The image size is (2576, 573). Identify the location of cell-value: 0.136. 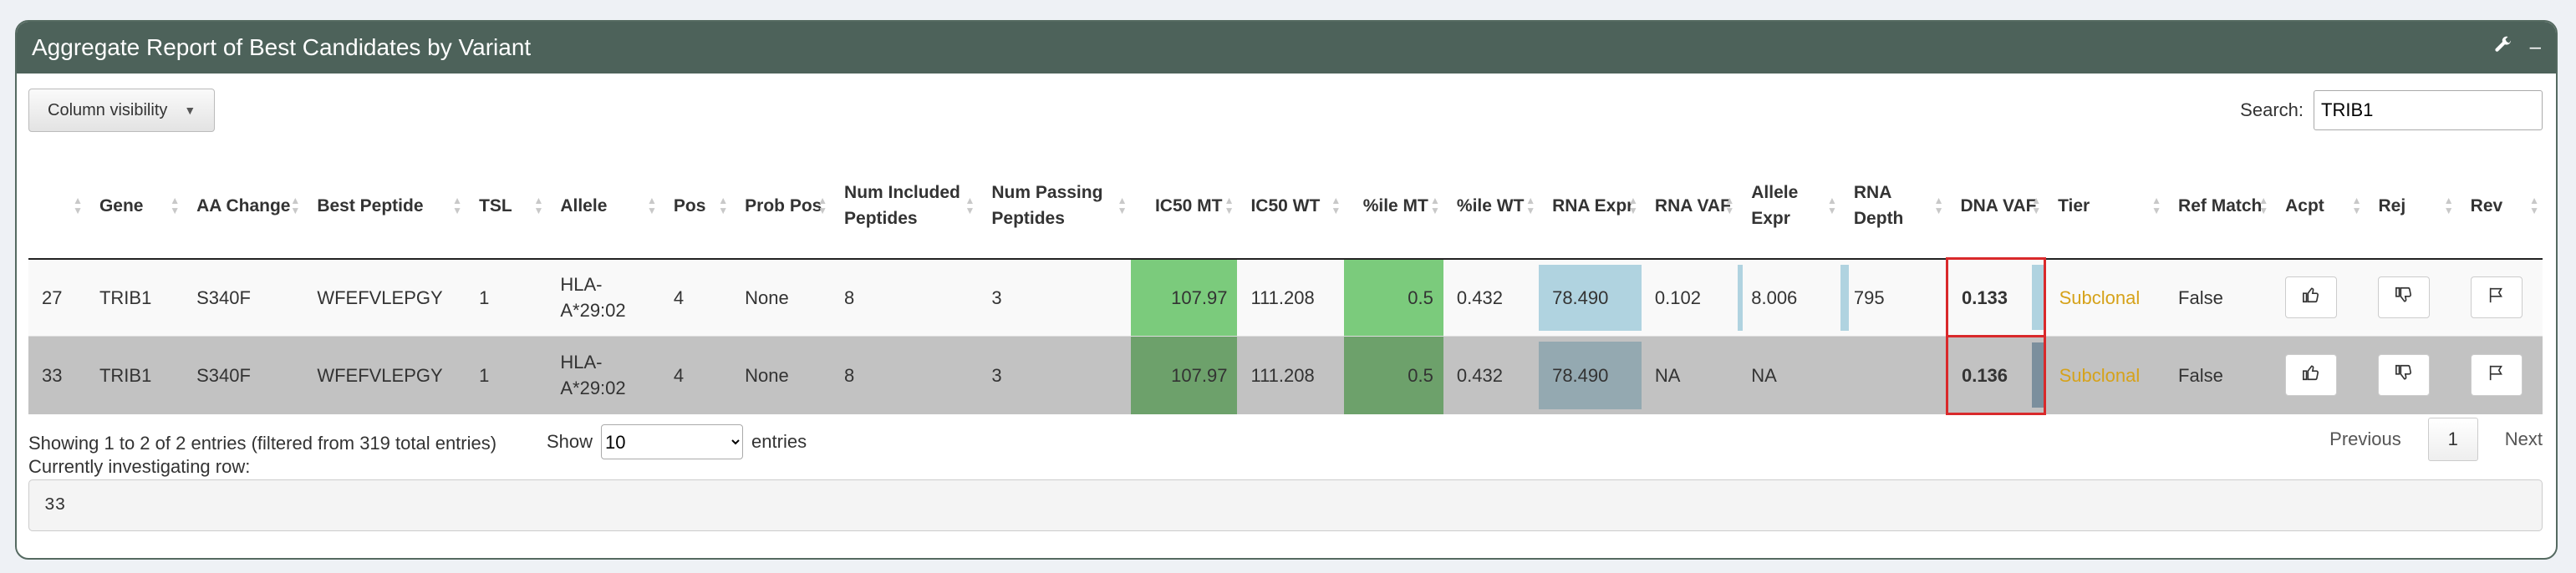
(1984, 375).